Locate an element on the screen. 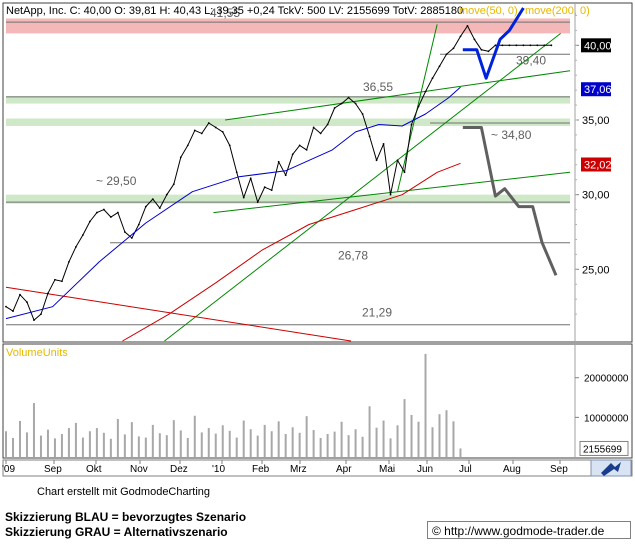 Image resolution: width=635 pixels, height=550 pixels. x-tick-label-12: Aug is located at coordinates (512, 469).